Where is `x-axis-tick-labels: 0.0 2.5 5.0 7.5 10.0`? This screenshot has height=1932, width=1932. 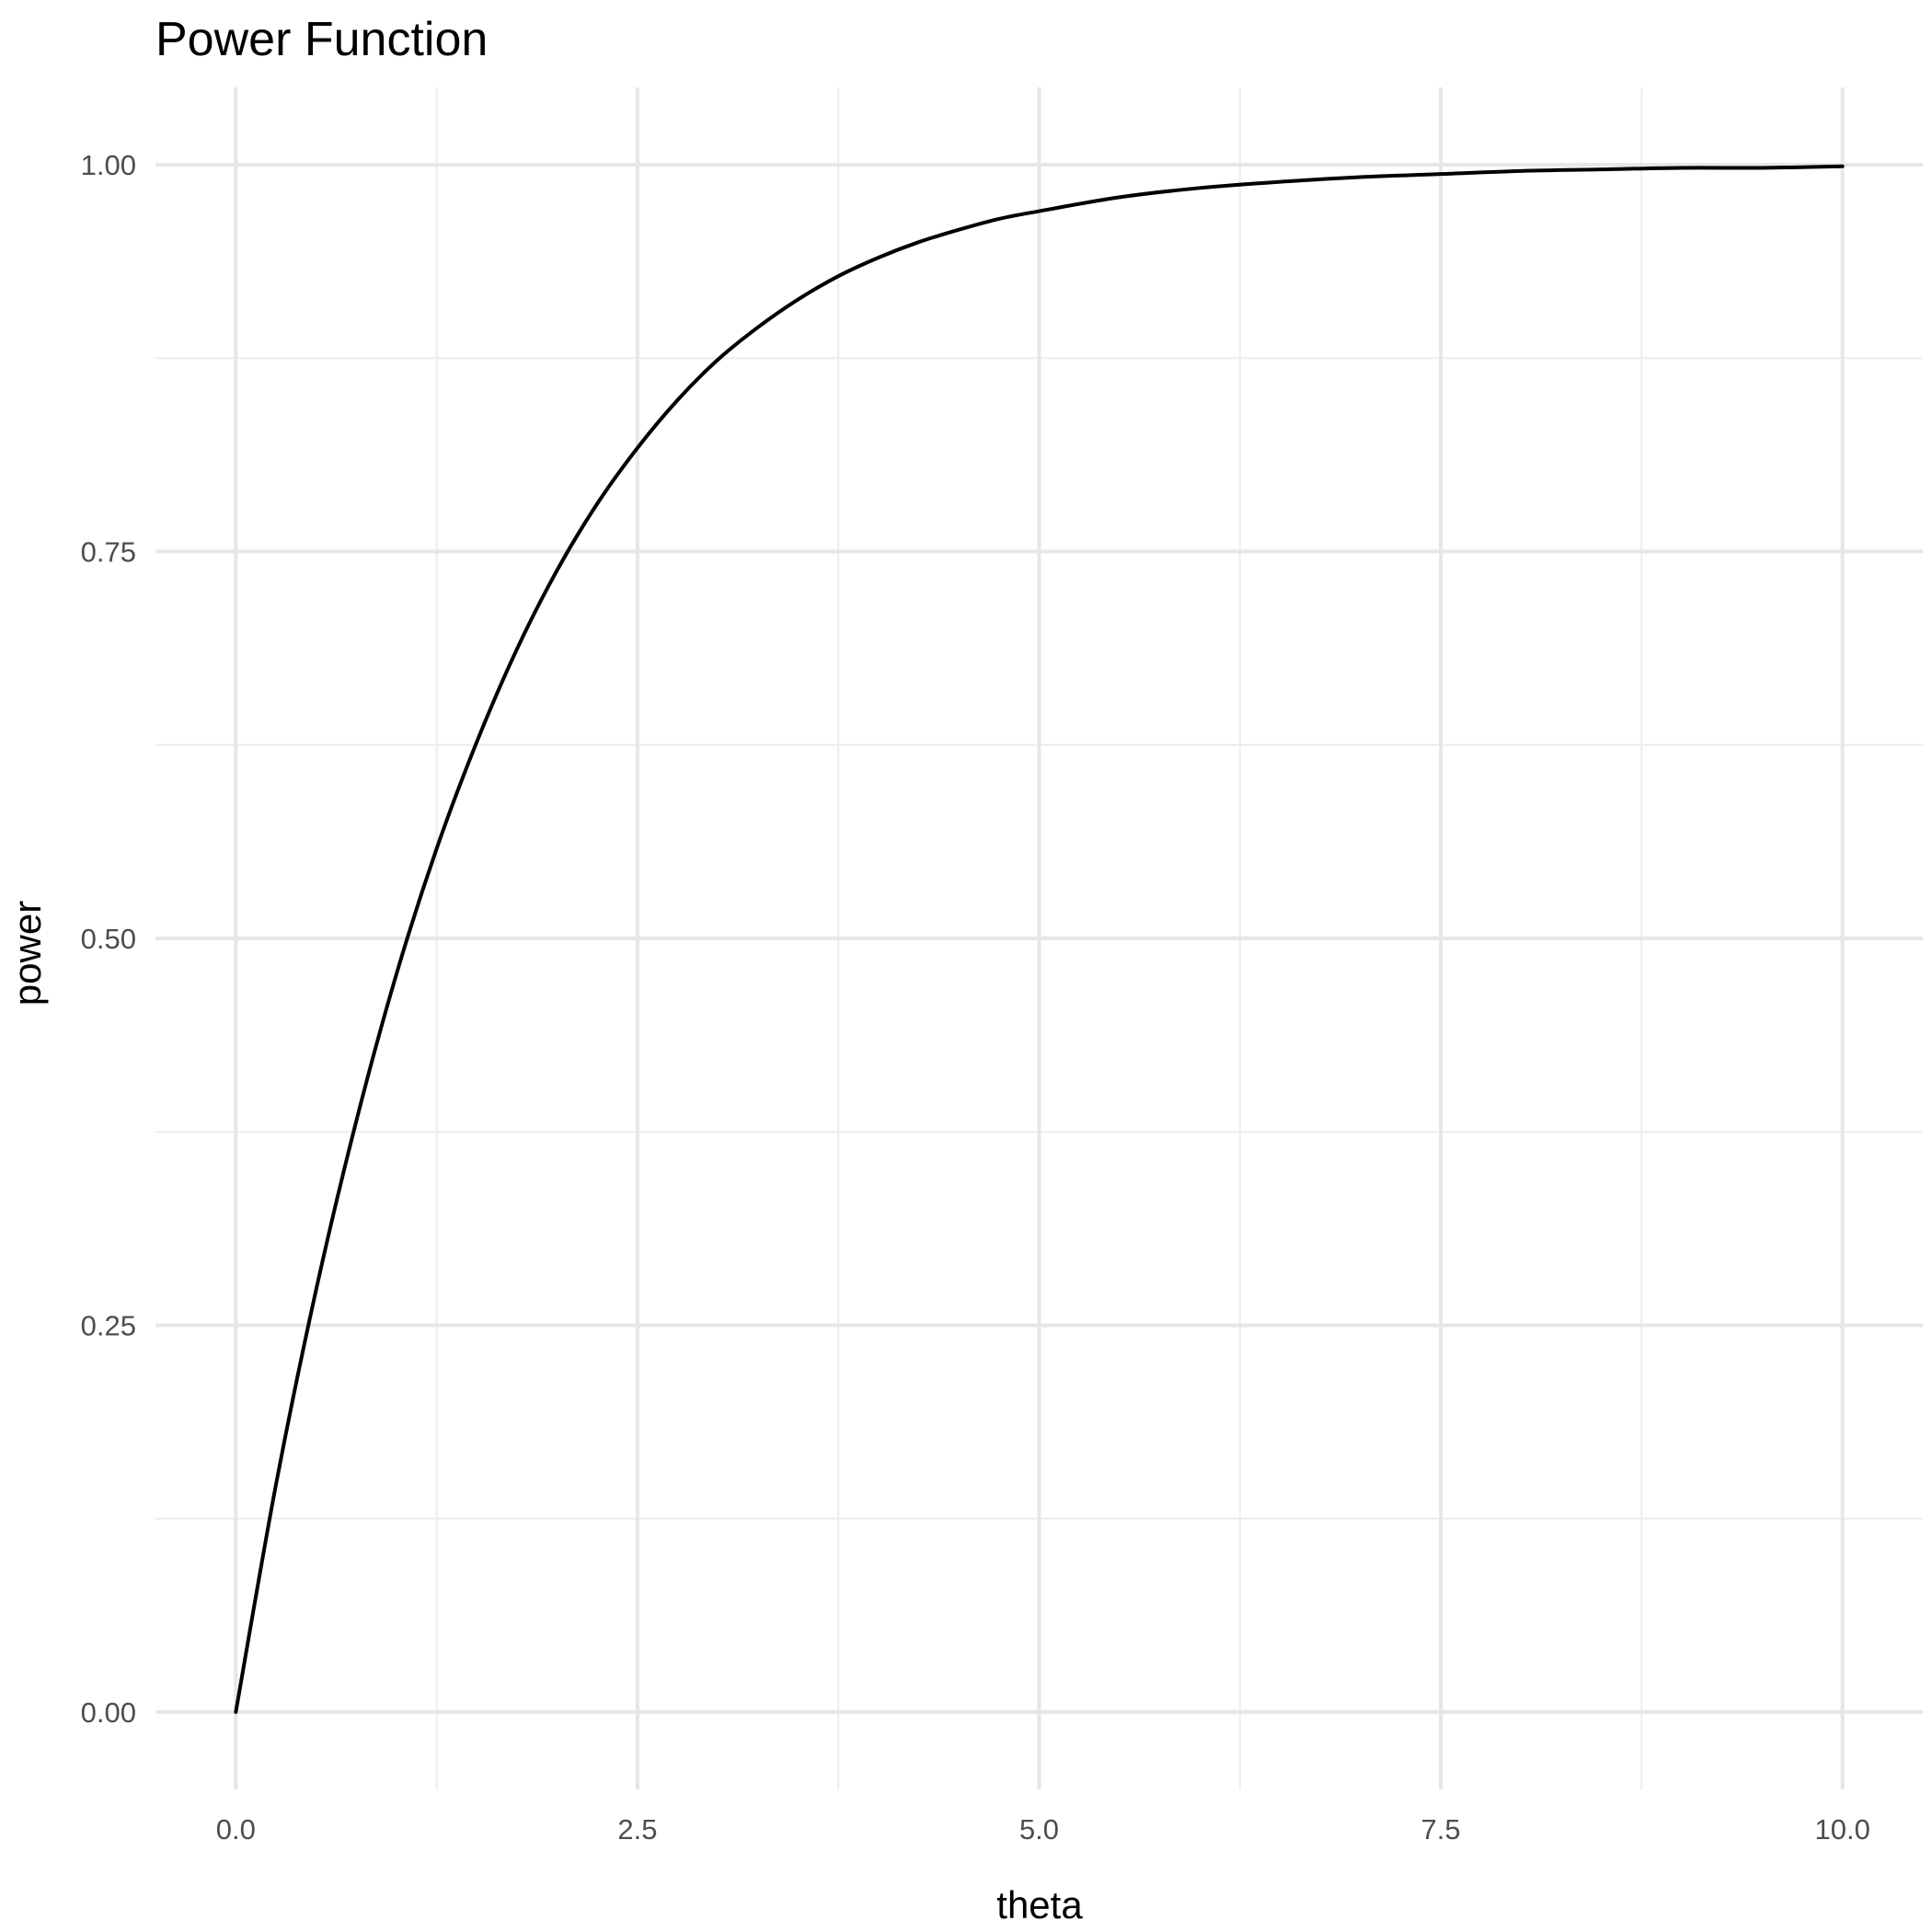 x-axis-tick-labels: 0.0 2.5 5.0 7.5 10.0 is located at coordinates (1043, 1829).